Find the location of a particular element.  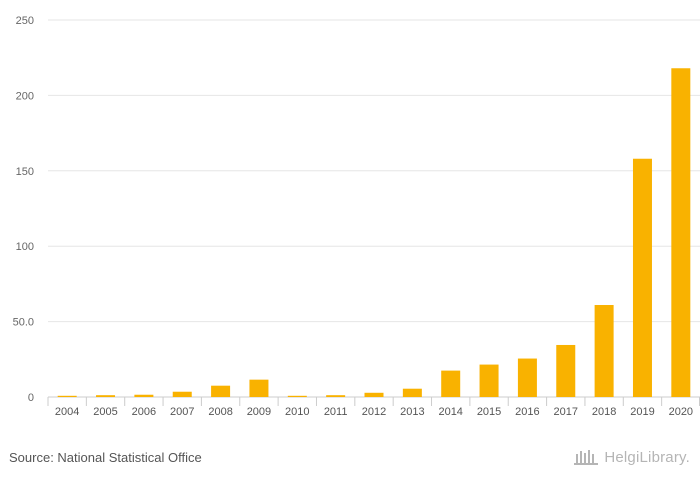

x-tick-label: 2013 is located at coordinates (412, 412).